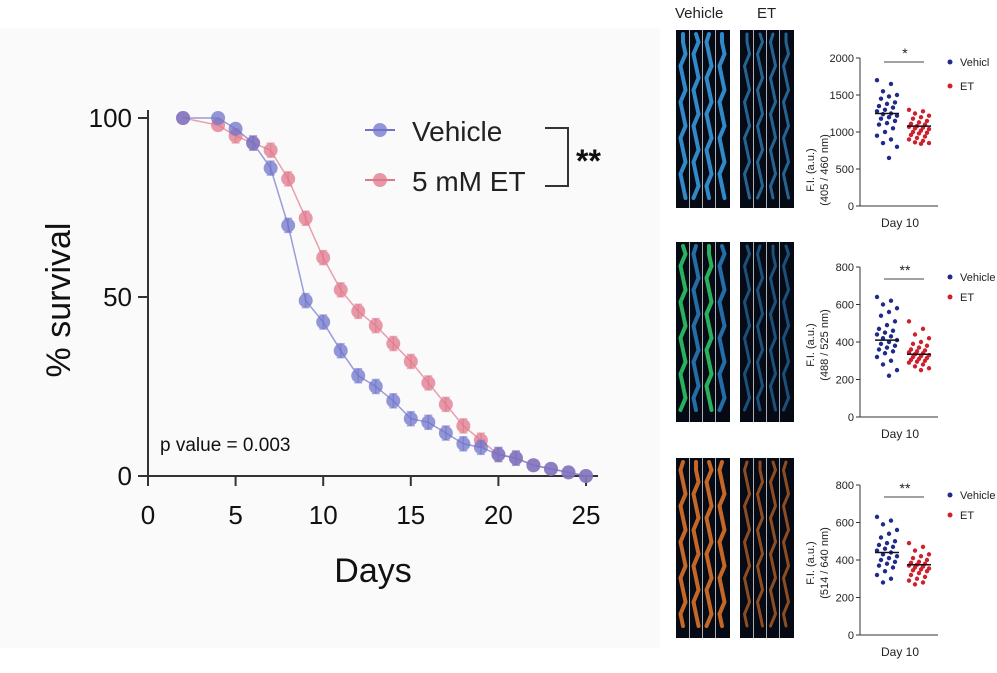 This screenshot has width=997, height=673. Describe the element at coordinates (900, 652) in the screenshot. I see `scatter-3-xlabel: Day 10` at that location.